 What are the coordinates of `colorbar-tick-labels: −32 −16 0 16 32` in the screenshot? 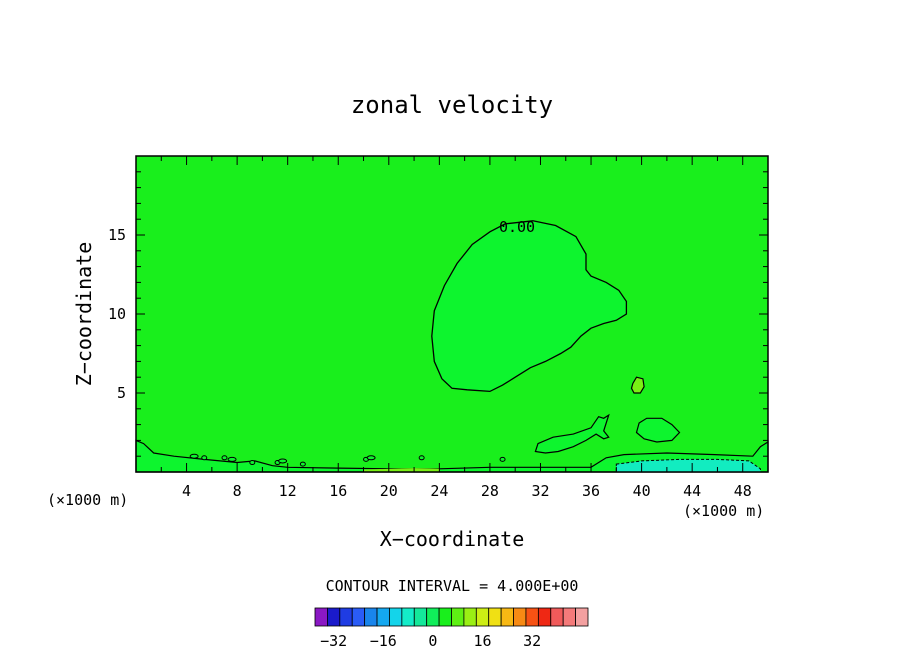 It's located at (430, 641).